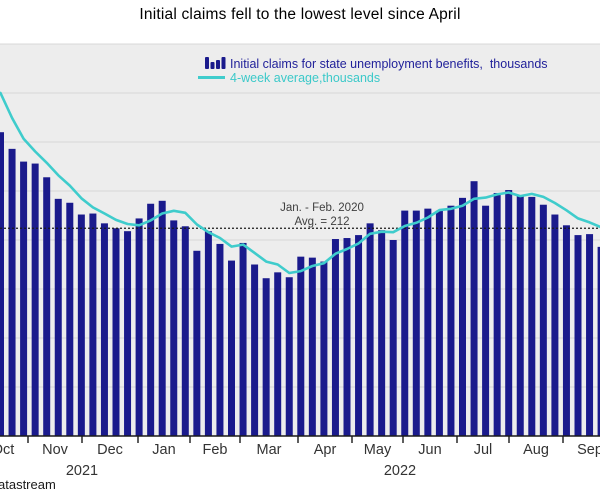 The image size is (600, 494). What do you see at coordinates (483, 450) in the screenshot?
I see `month-label: Jul` at bounding box center [483, 450].